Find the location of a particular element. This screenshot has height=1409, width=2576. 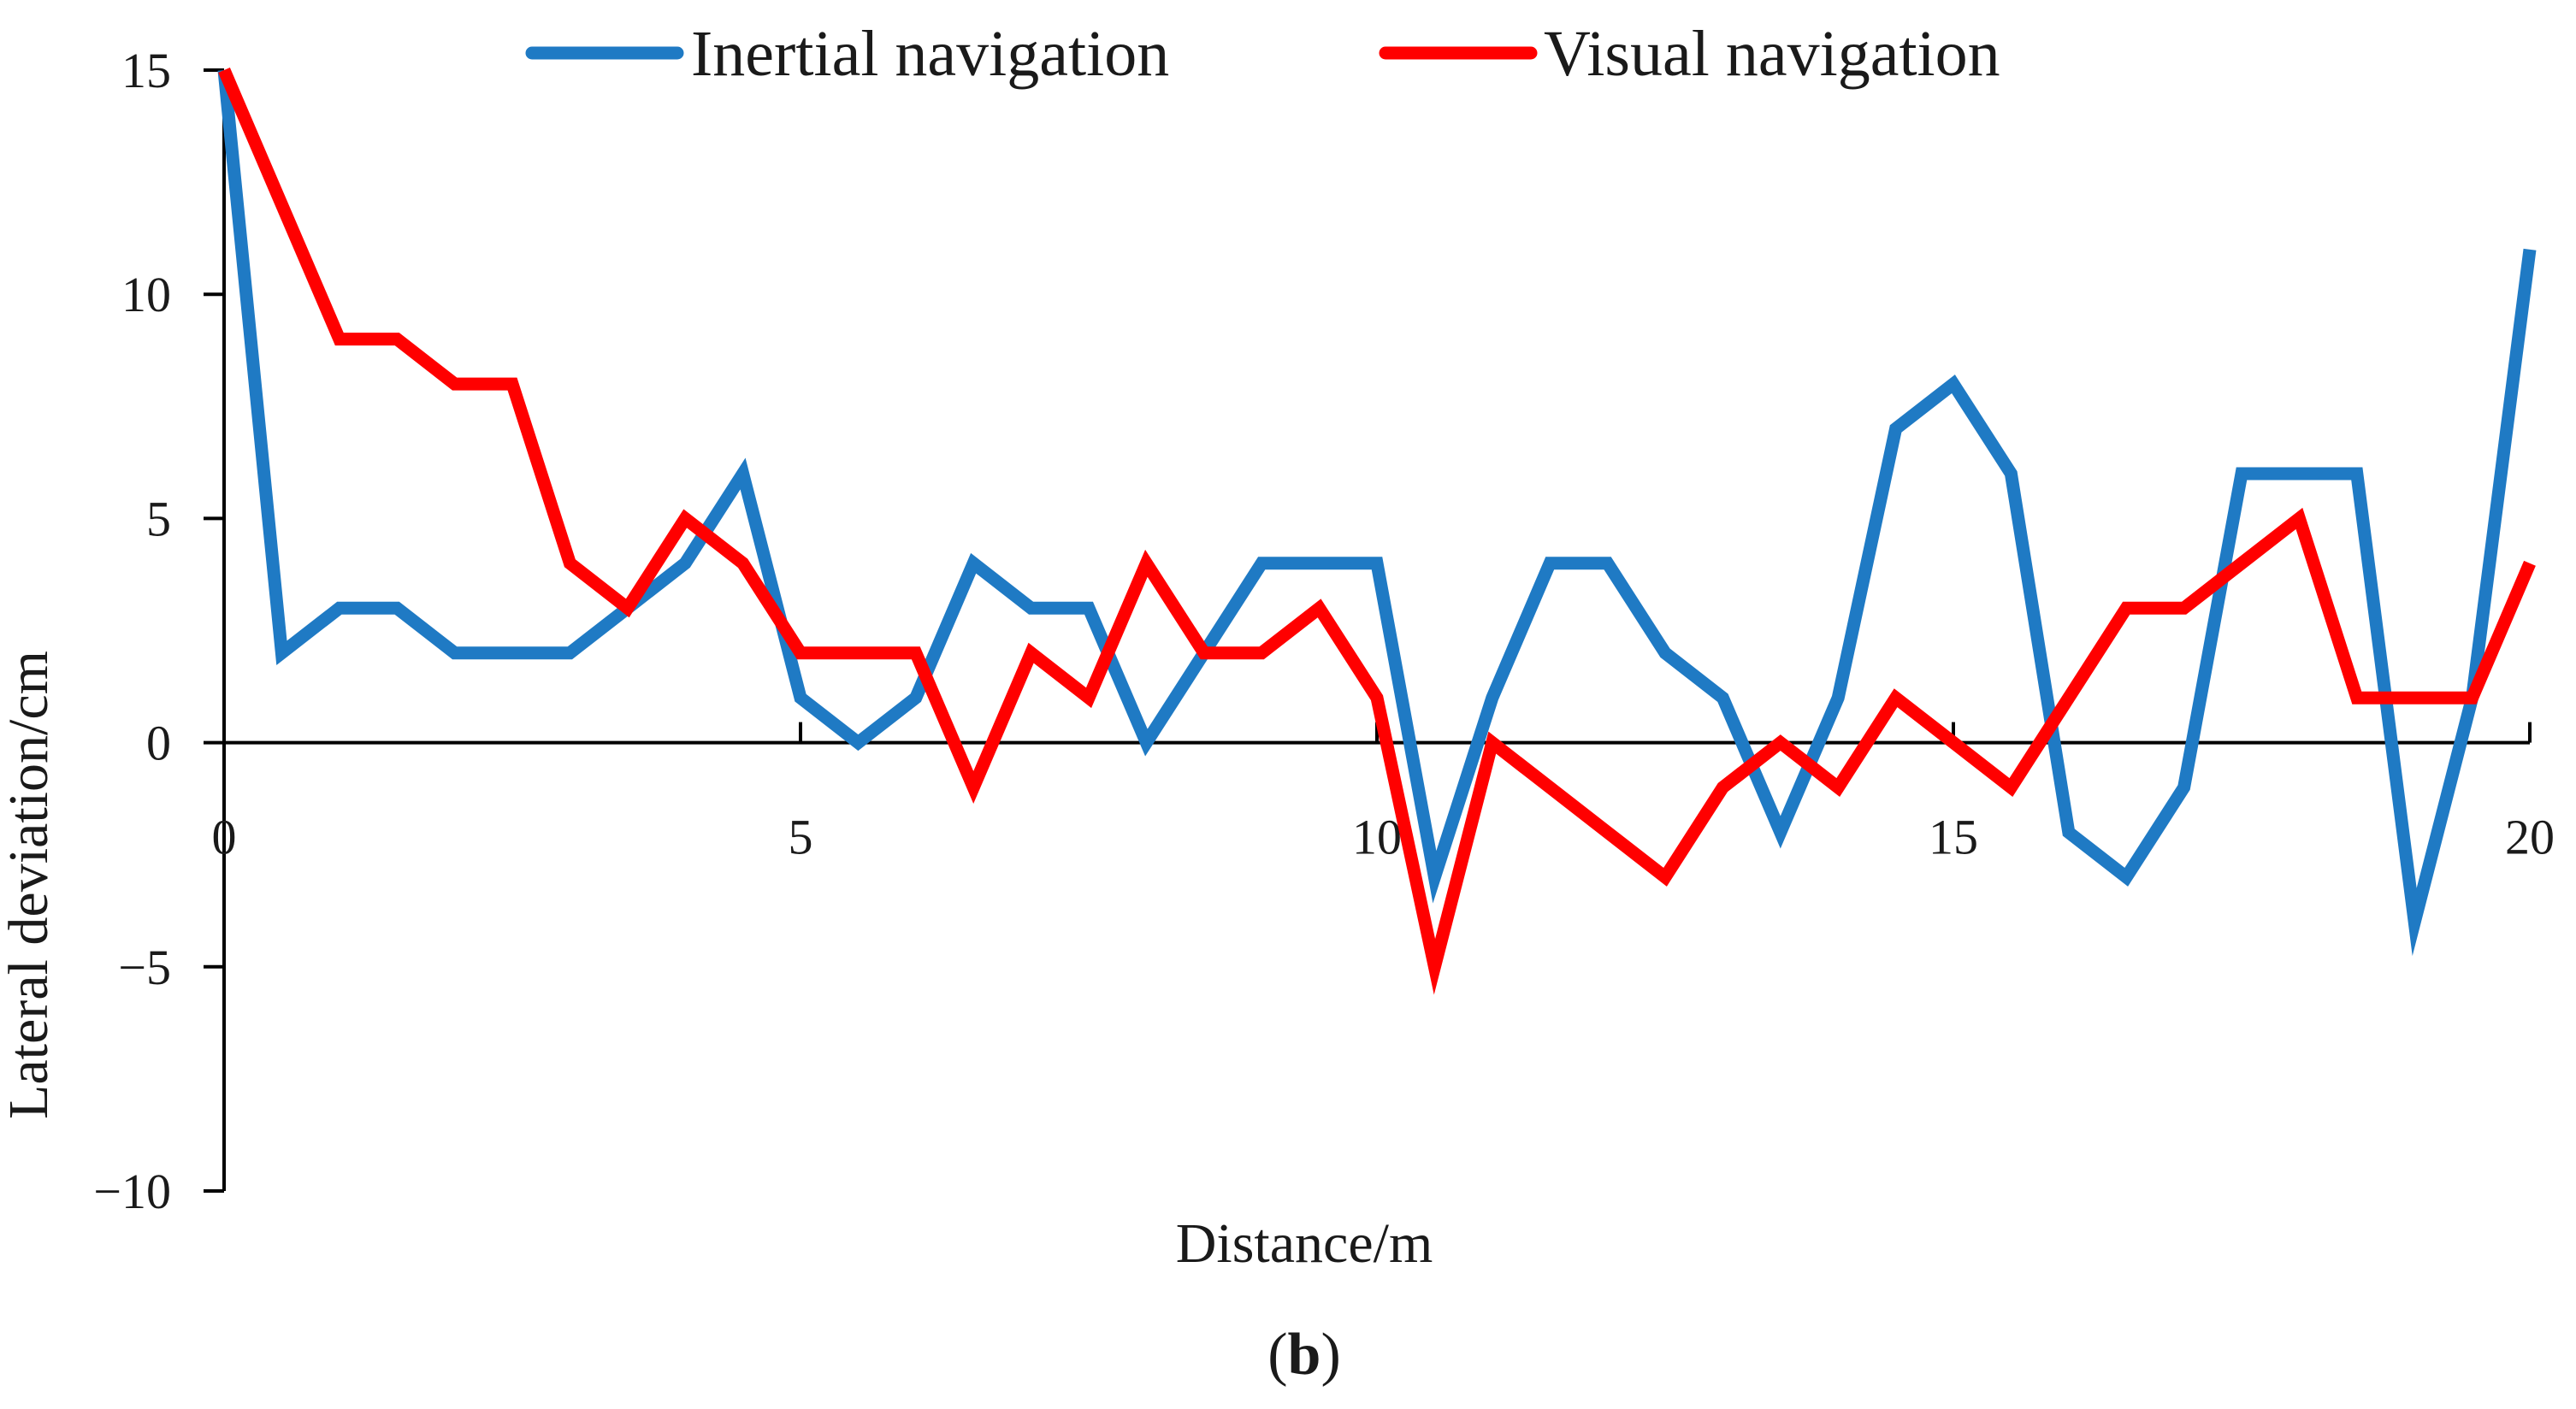

y-tick-label: 0 is located at coordinates (158, 743).